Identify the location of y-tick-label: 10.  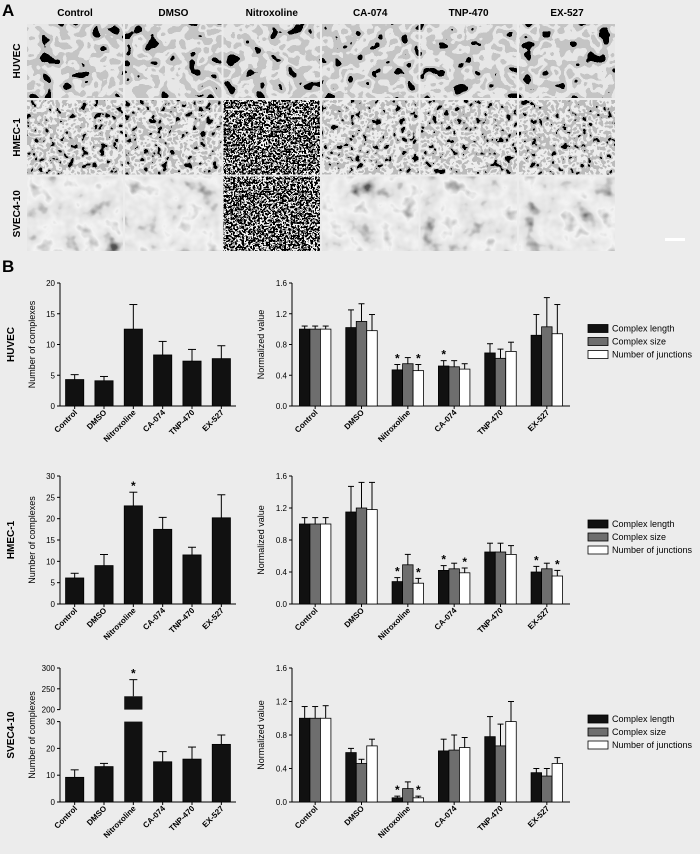
(50, 561).